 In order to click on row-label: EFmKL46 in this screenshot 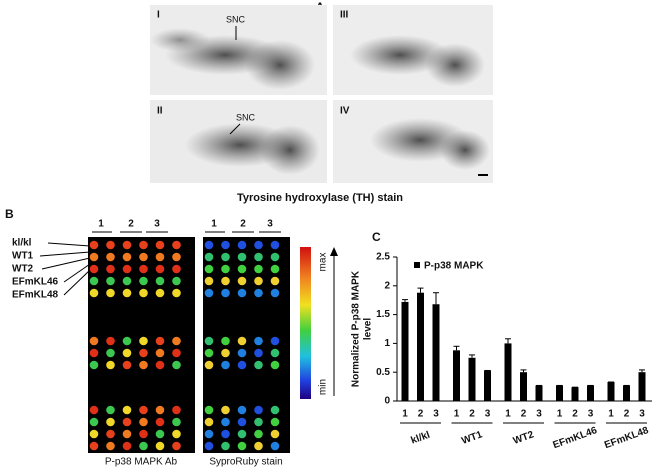, I will do `click(35, 282)`.